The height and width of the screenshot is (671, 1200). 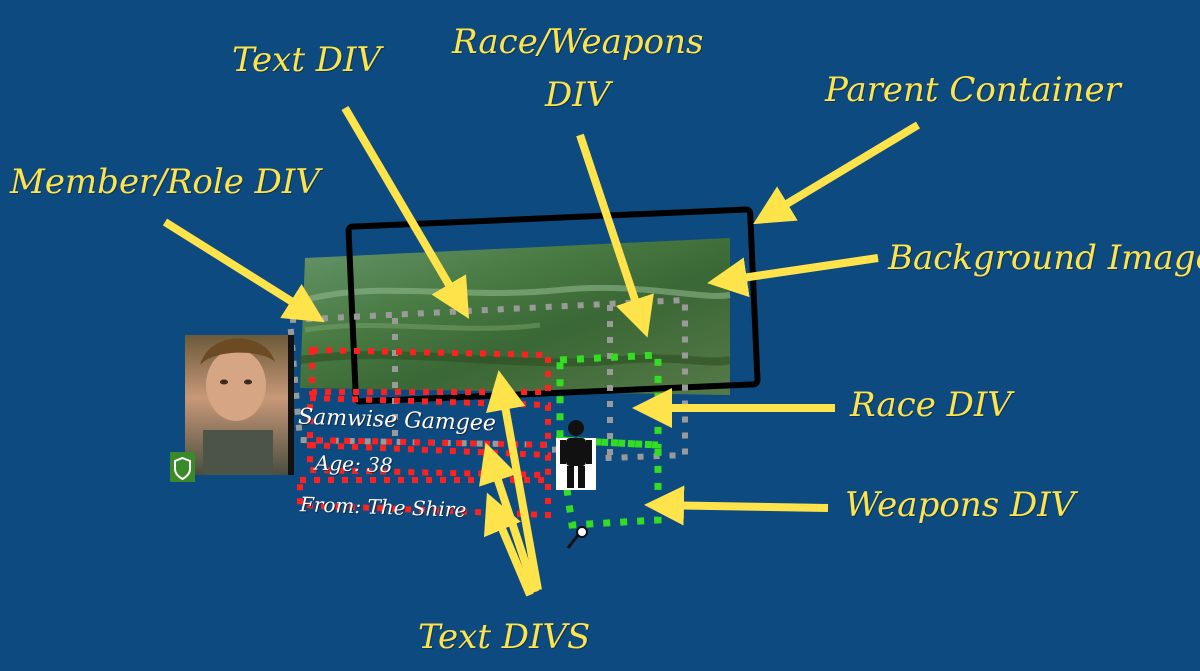 I want to click on card-age-text: Age: 38, so click(x=354, y=464).